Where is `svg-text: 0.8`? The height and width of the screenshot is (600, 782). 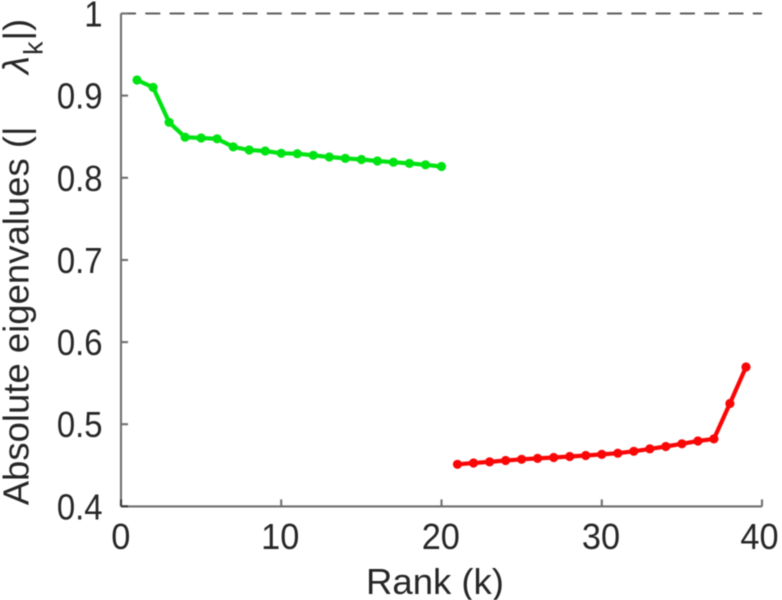 svg-text: 0.8 is located at coordinates (80, 179).